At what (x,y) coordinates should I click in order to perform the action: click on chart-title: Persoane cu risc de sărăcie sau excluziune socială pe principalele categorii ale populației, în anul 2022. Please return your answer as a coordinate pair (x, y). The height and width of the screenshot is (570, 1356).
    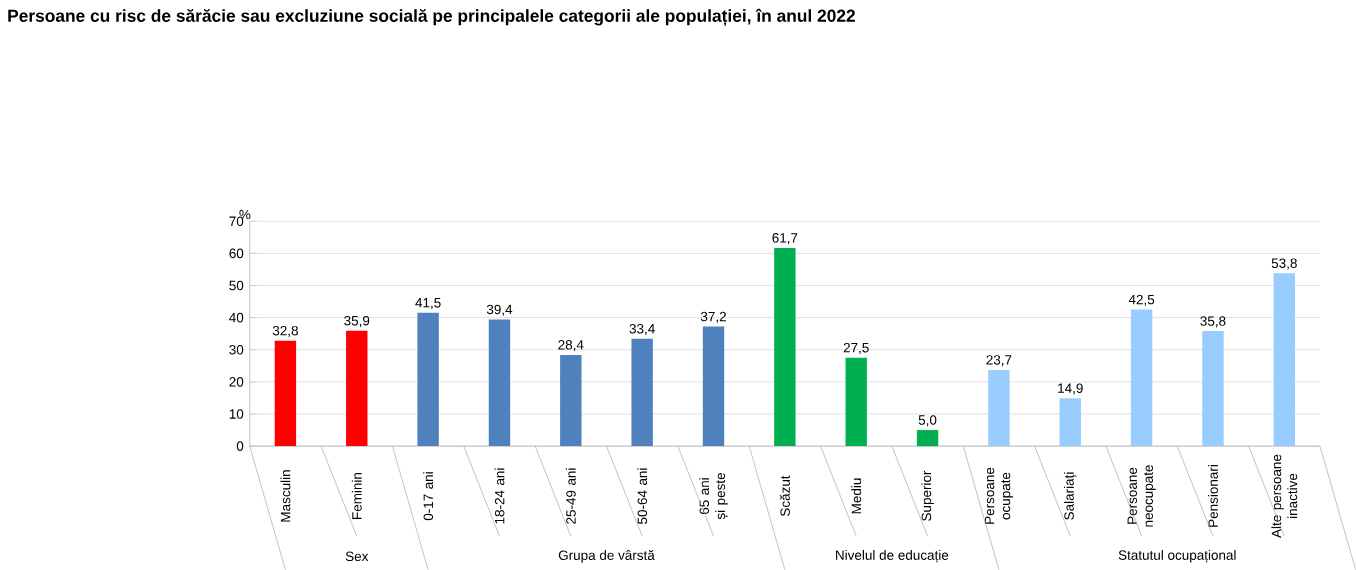
    Looking at the image, I should click on (431, 17).